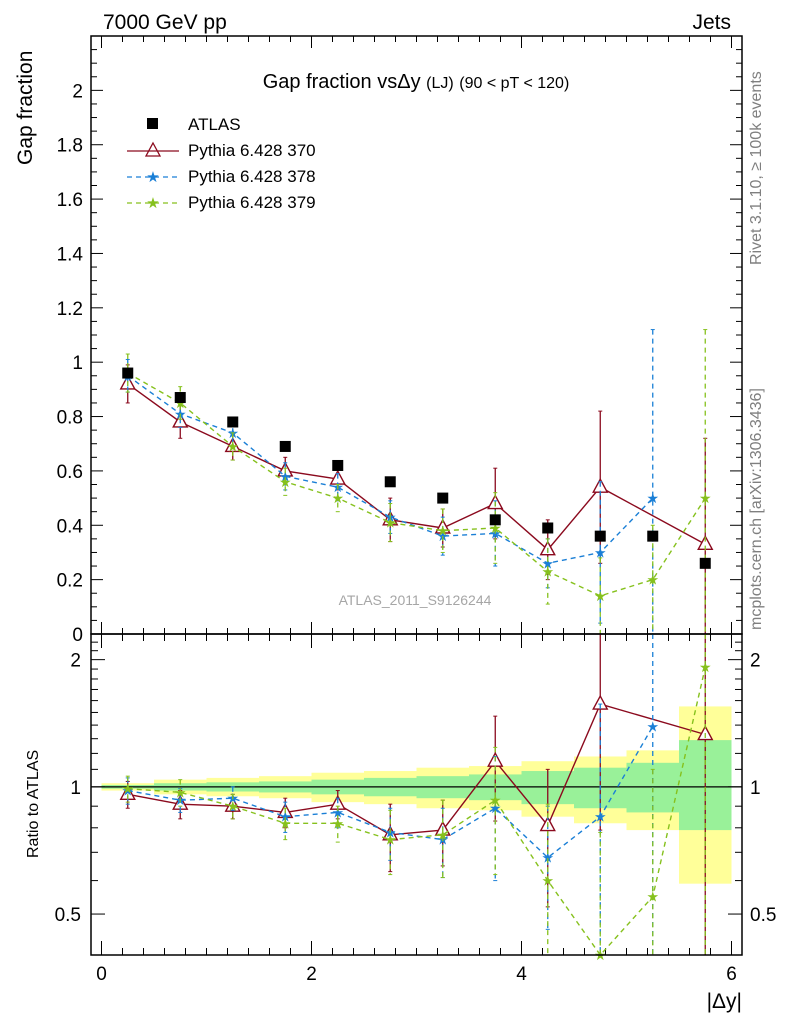 This screenshot has width=786, height=1024. Describe the element at coordinates (724, 1001) in the screenshot. I see `x-axis-label: |Δy|` at that location.